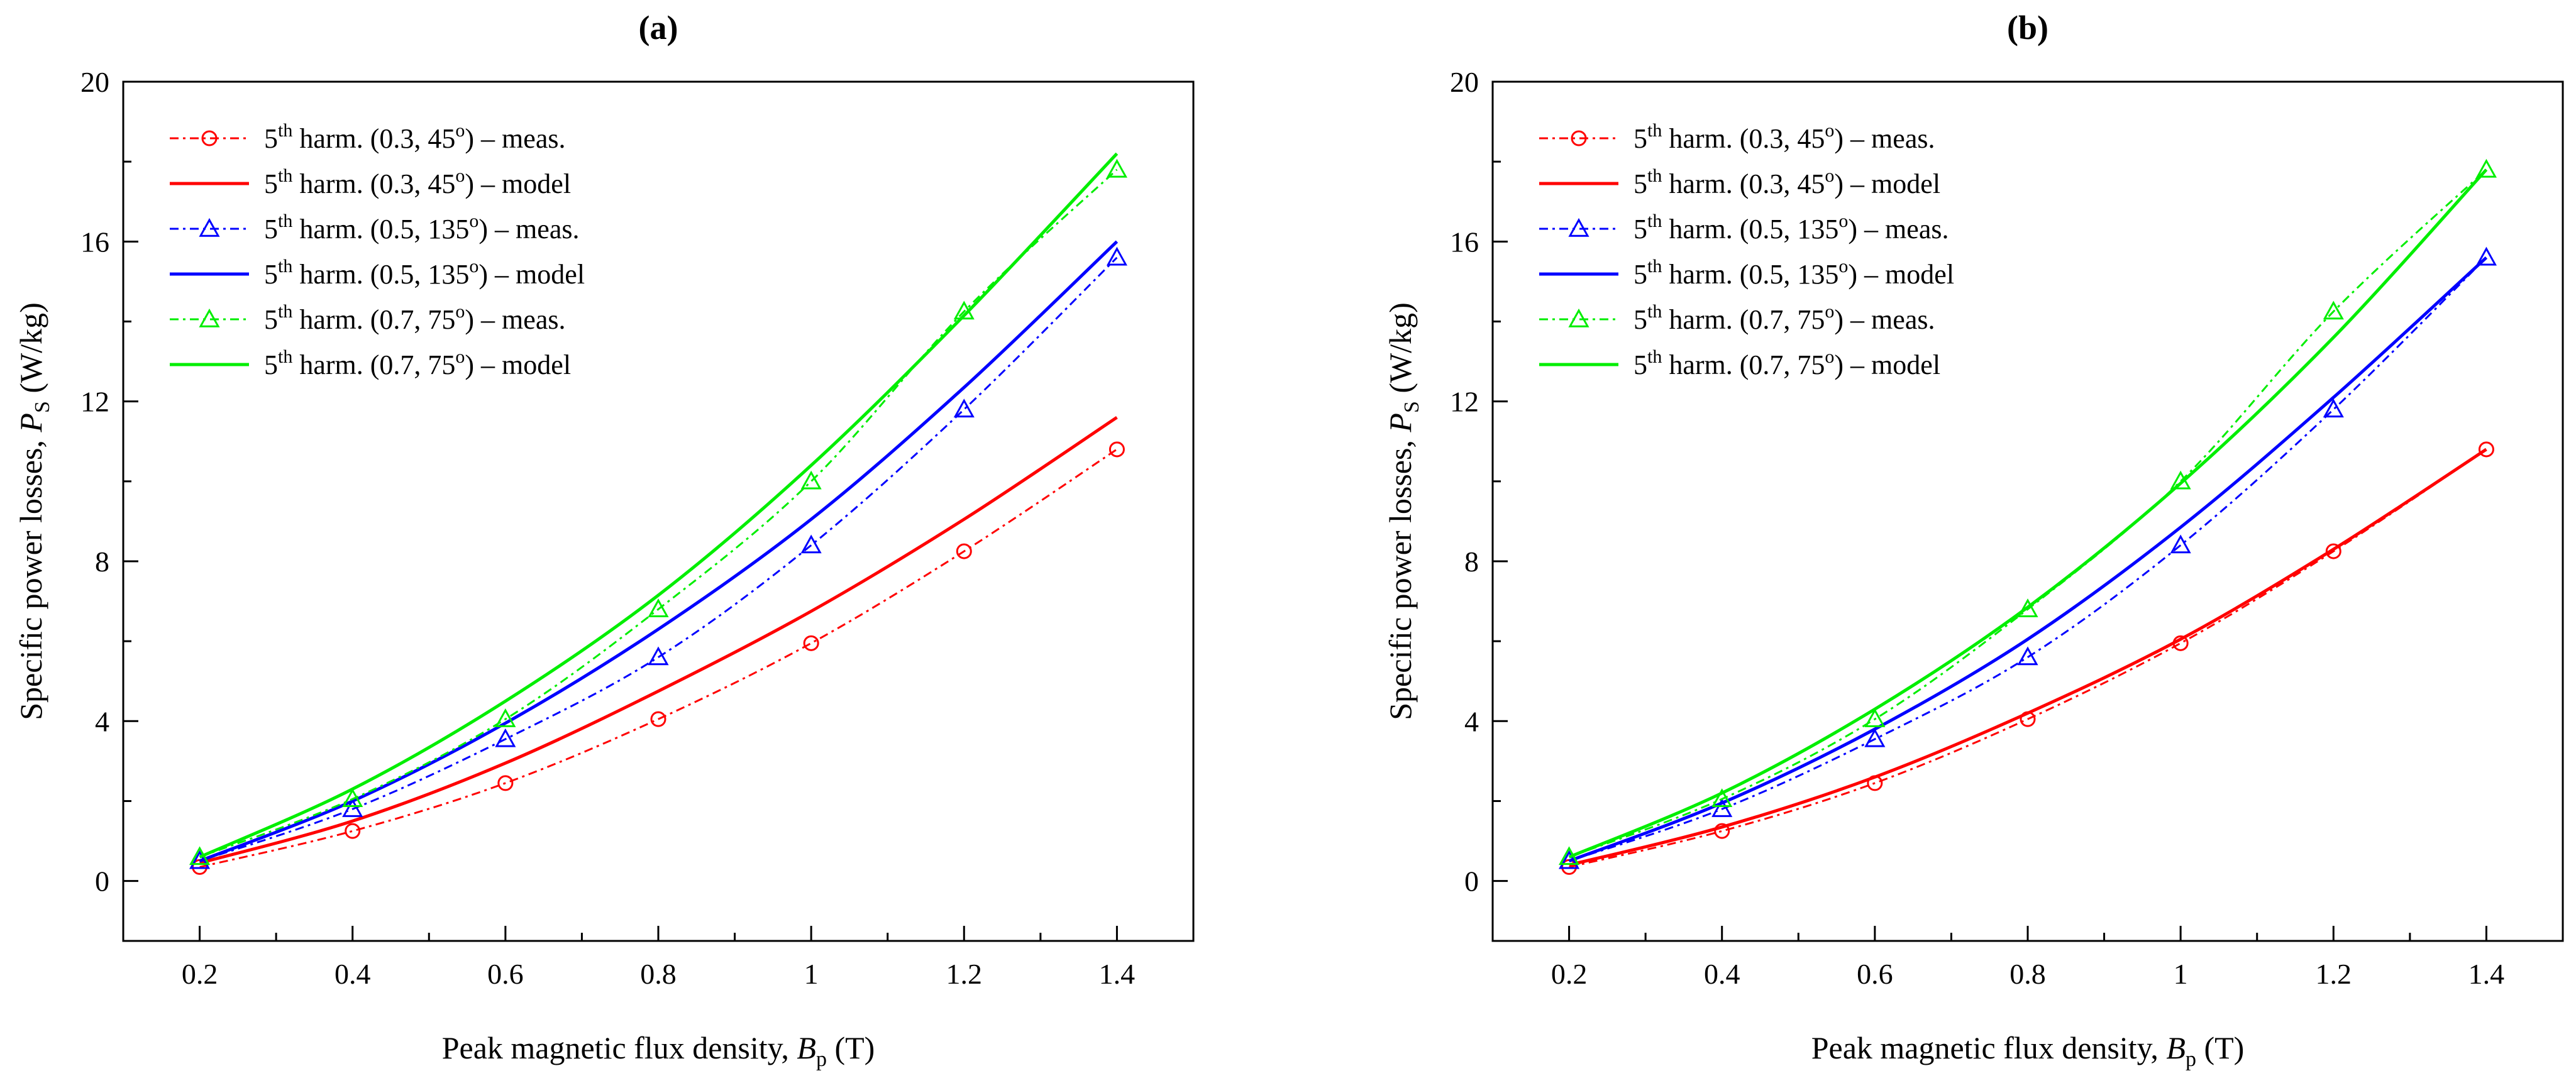 The image size is (2576, 1088). I want to click on x-label-suffix: (T), so click(851, 1047).